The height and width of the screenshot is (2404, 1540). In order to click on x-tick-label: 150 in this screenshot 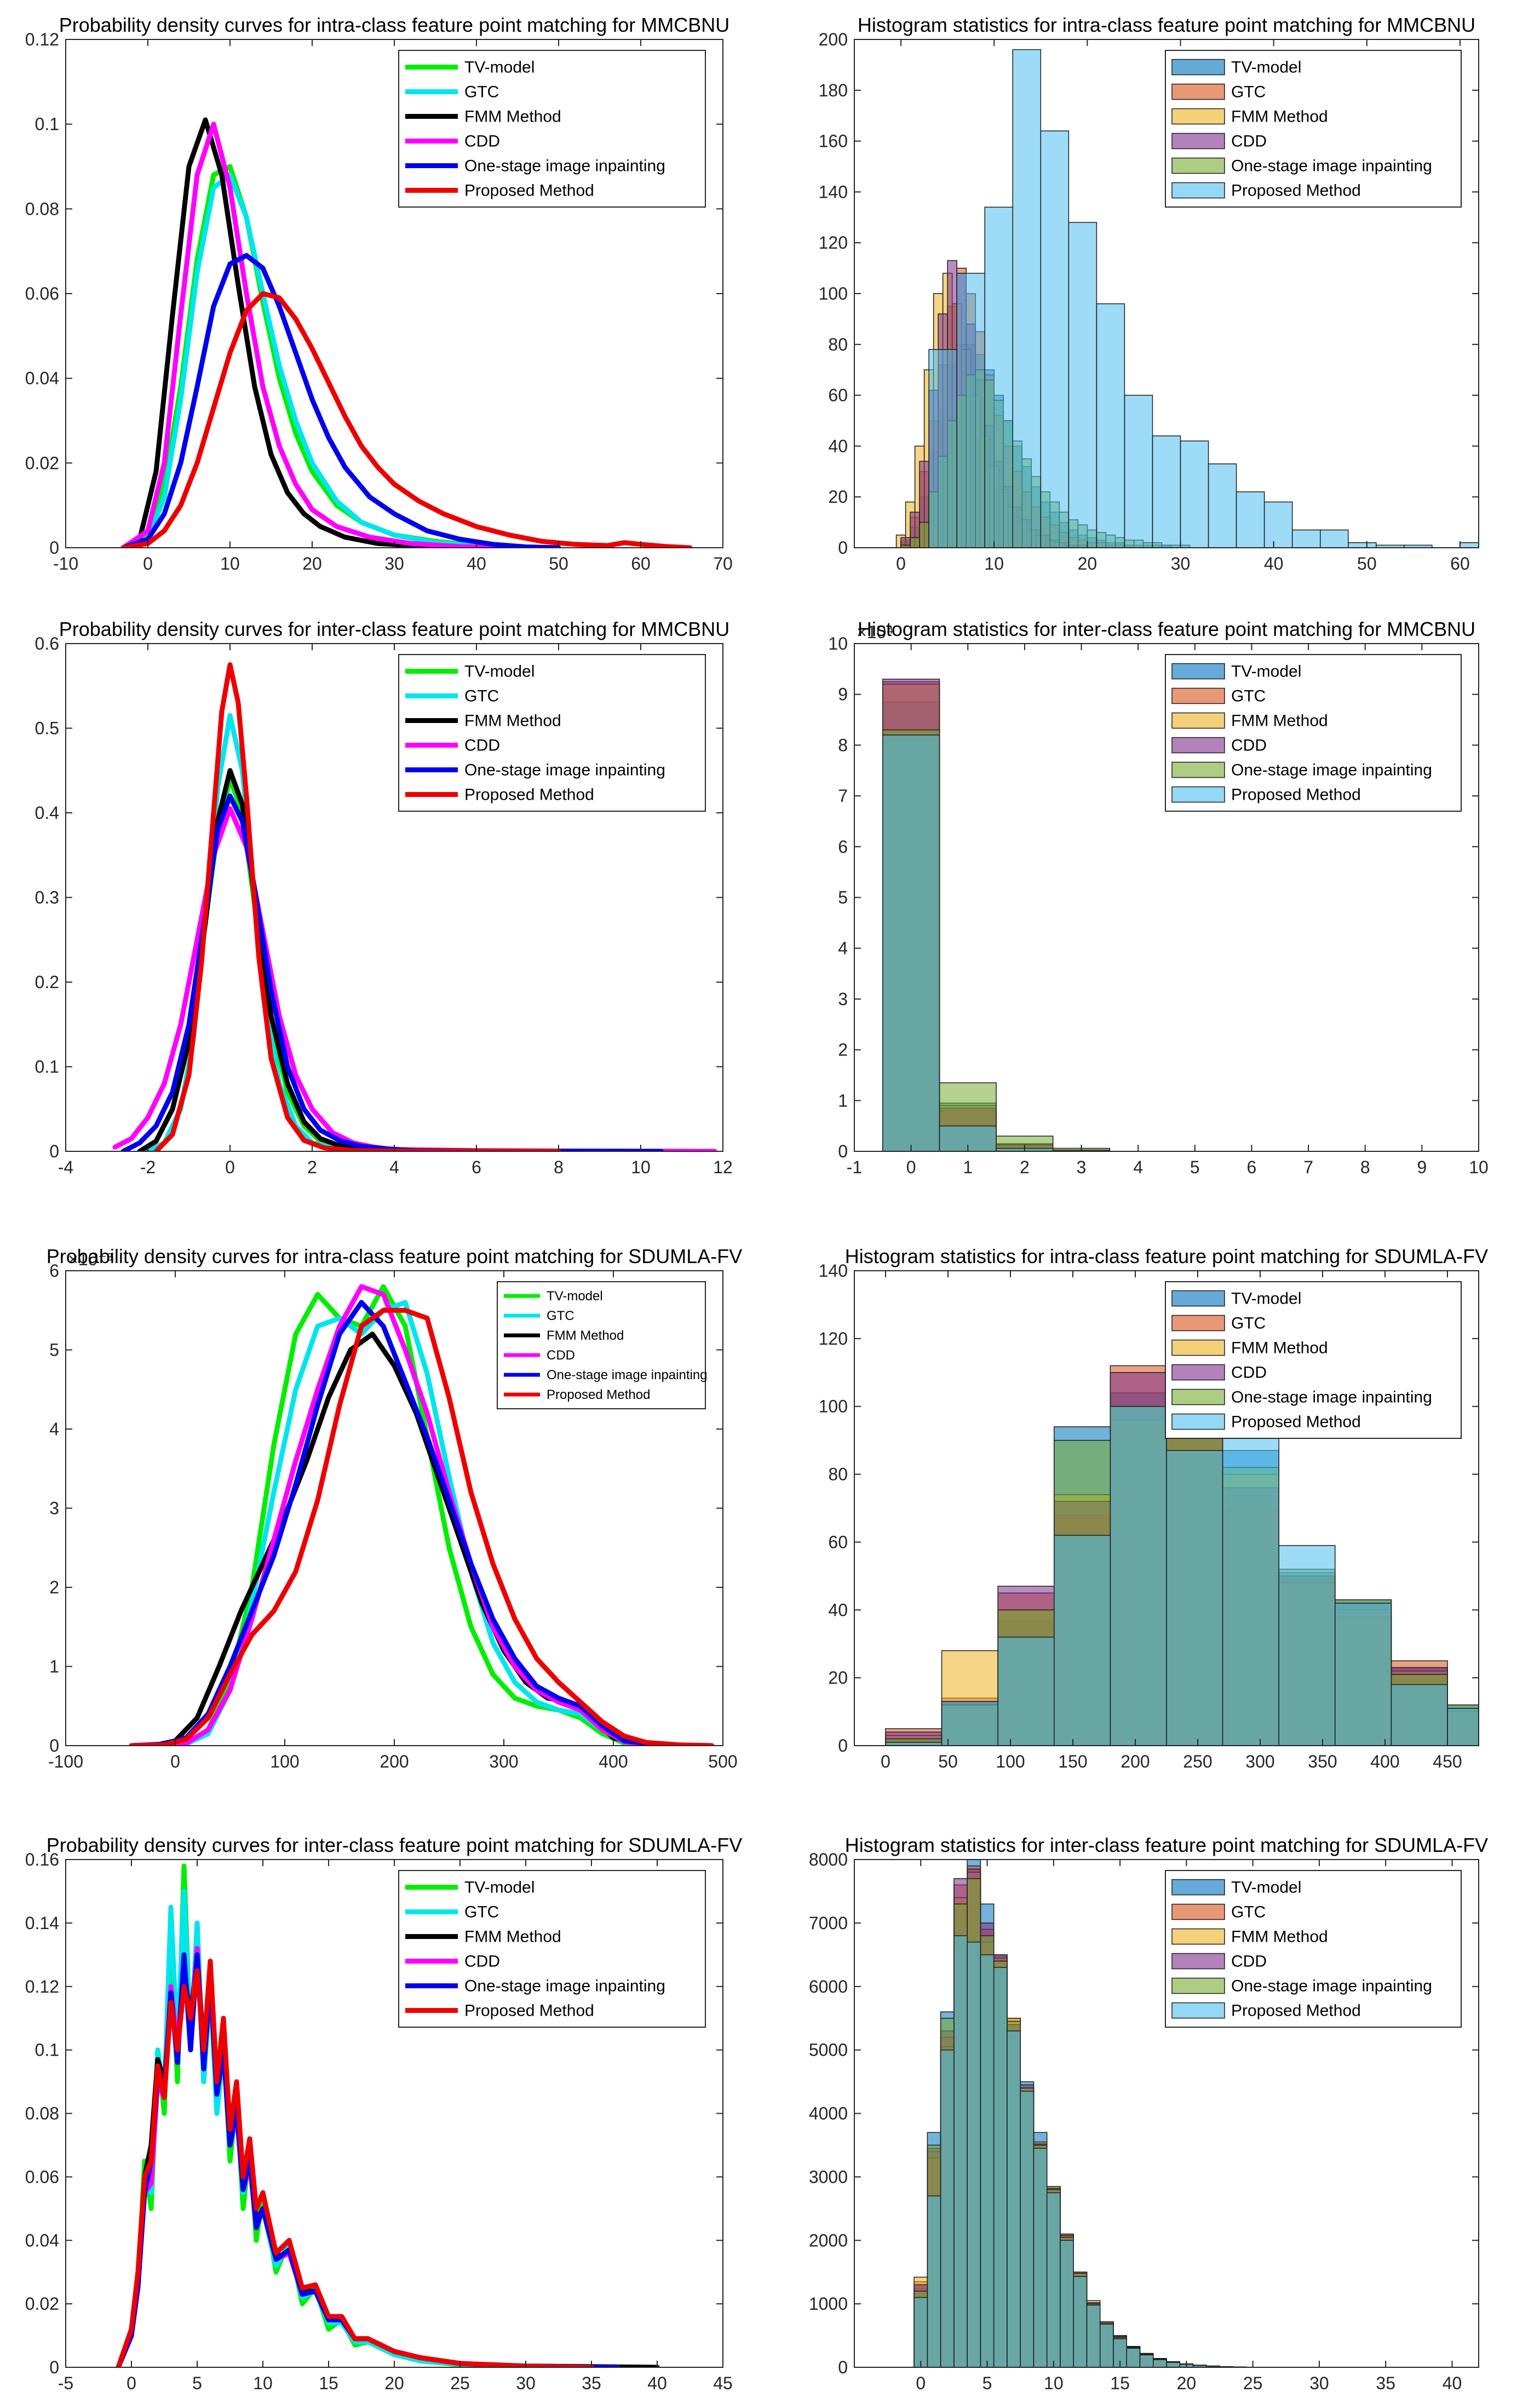, I will do `click(1072, 1762)`.